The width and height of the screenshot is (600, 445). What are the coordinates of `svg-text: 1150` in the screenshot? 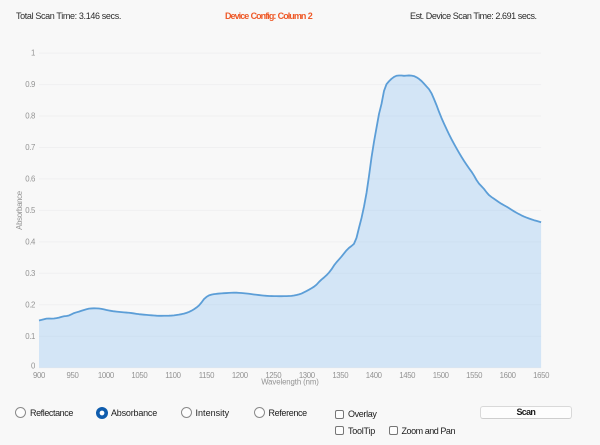 It's located at (207, 375).